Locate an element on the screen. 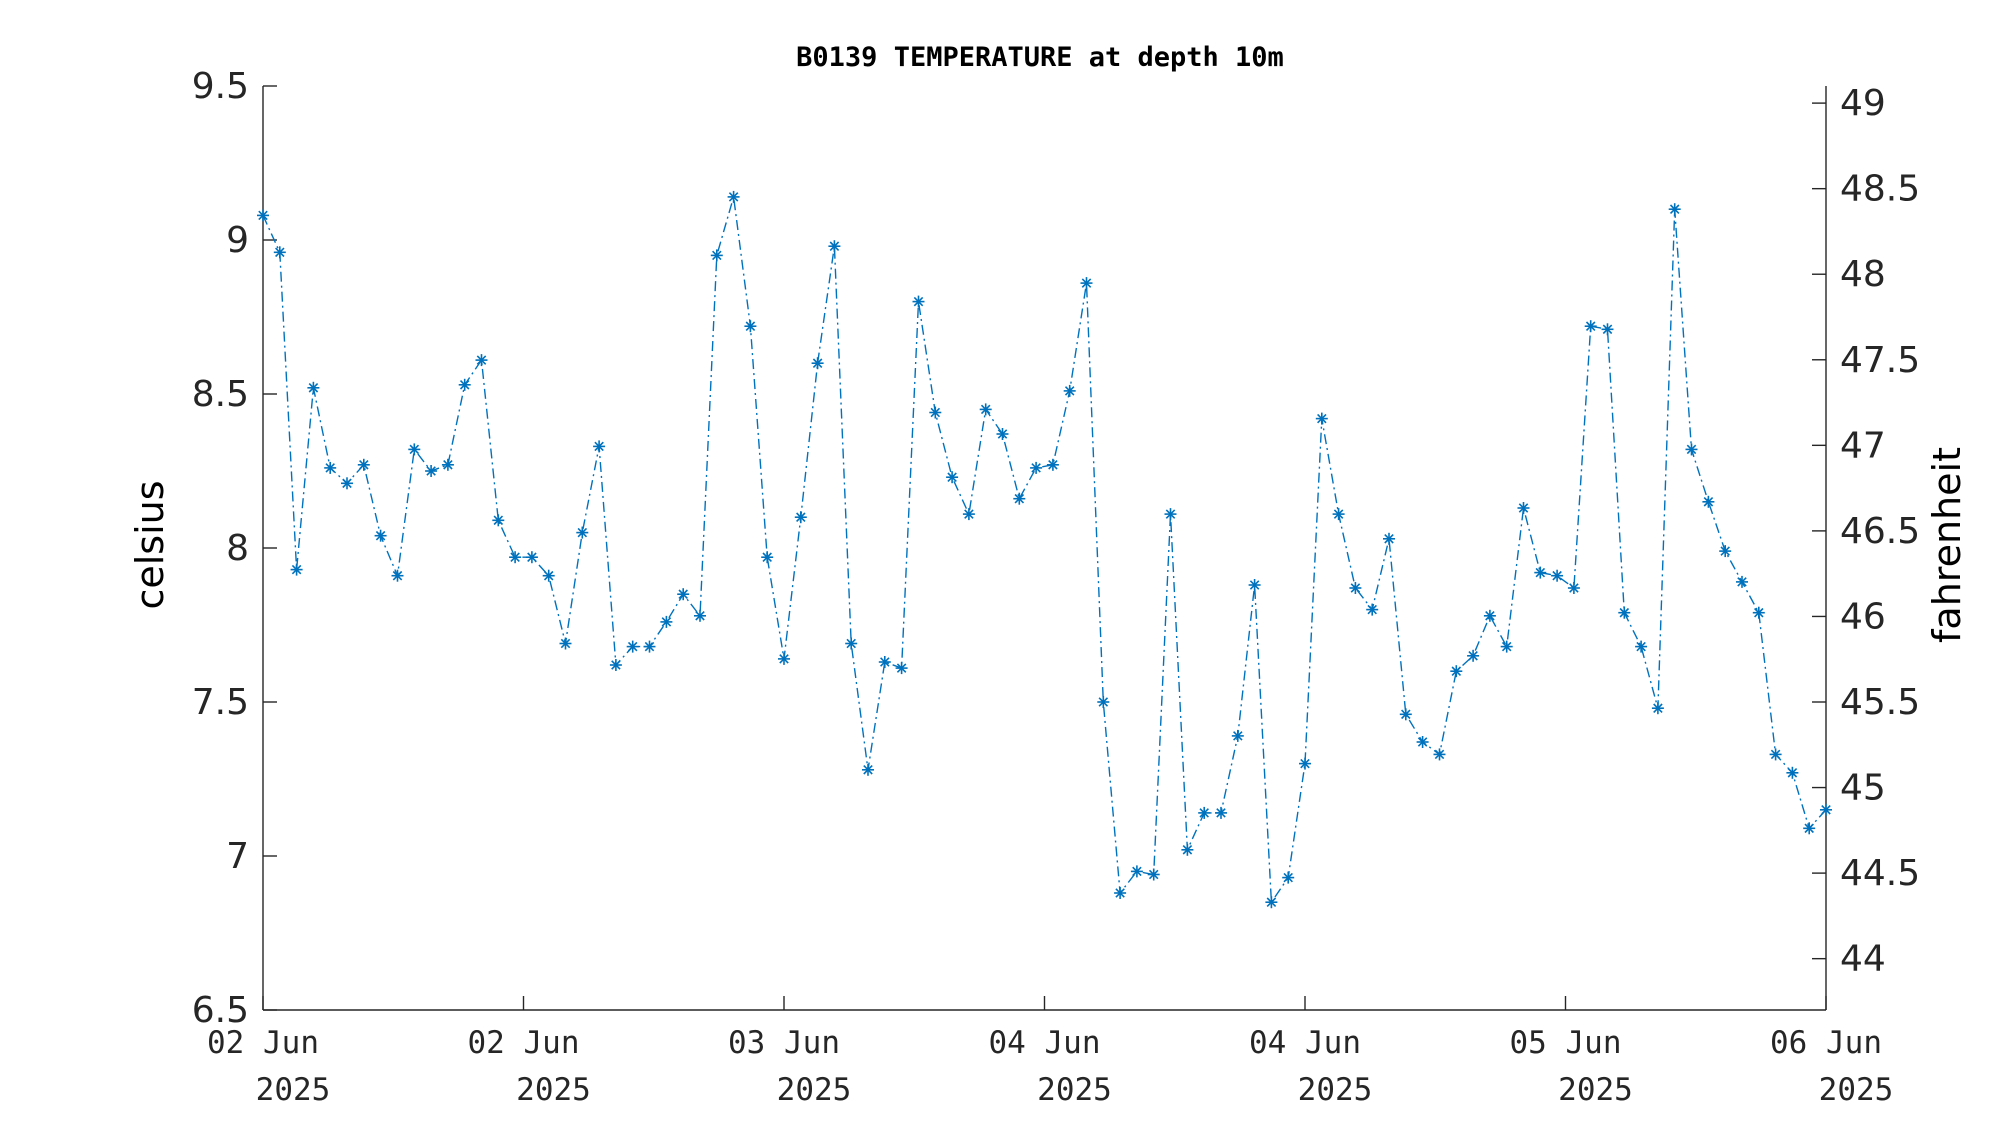 The width and height of the screenshot is (2000, 1125). y-tick-right-label: 47.5 is located at coordinates (1880, 360).